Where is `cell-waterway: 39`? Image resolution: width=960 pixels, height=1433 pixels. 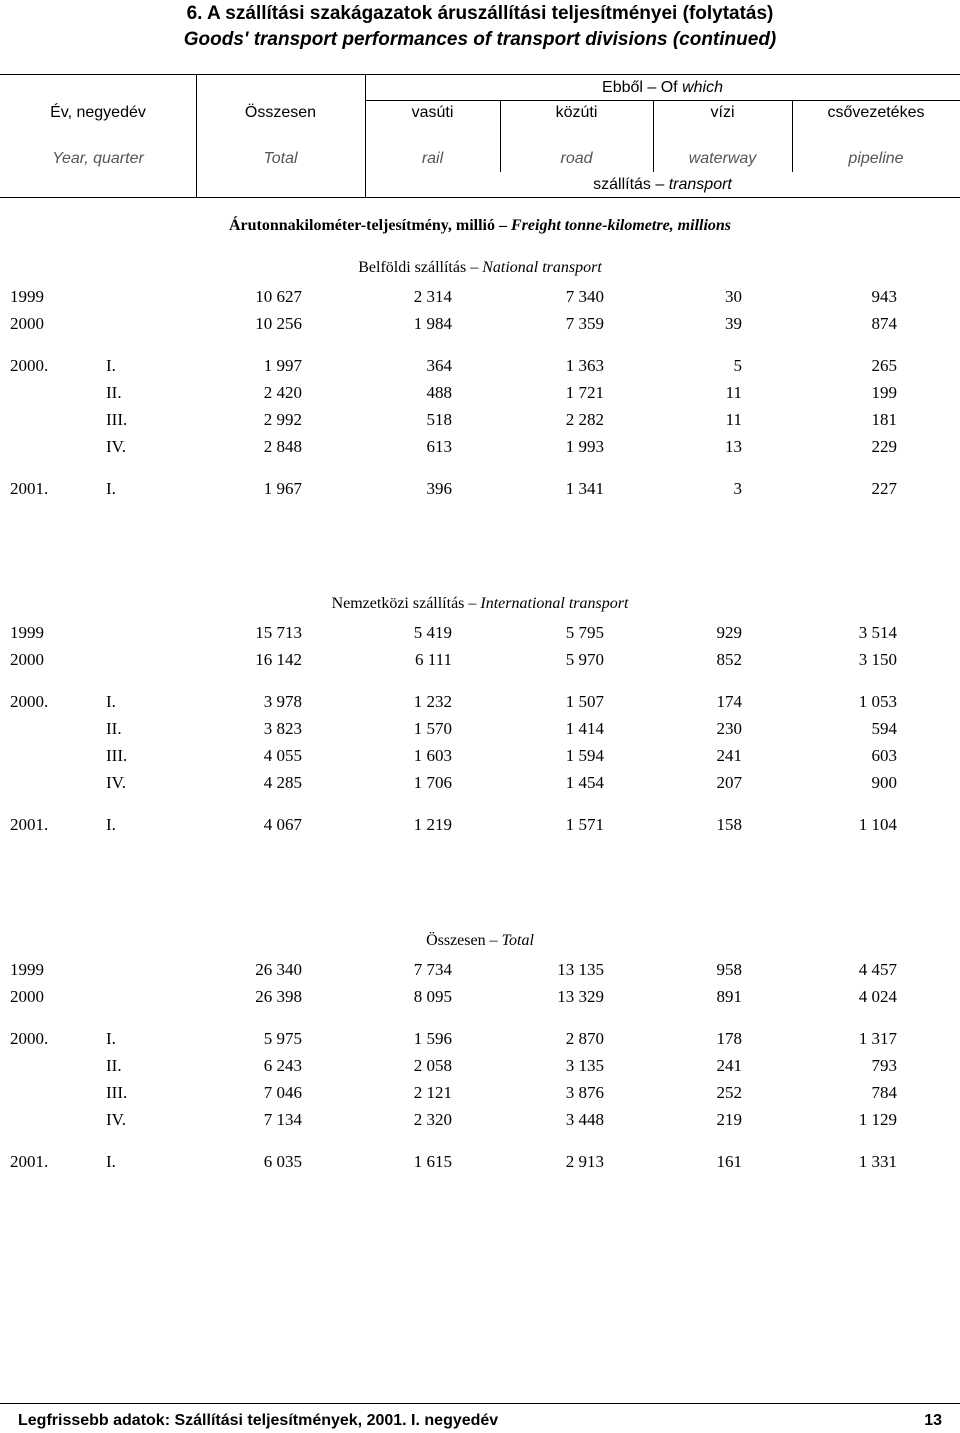 cell-waterway: 39 is located at coordinates (733, 323).